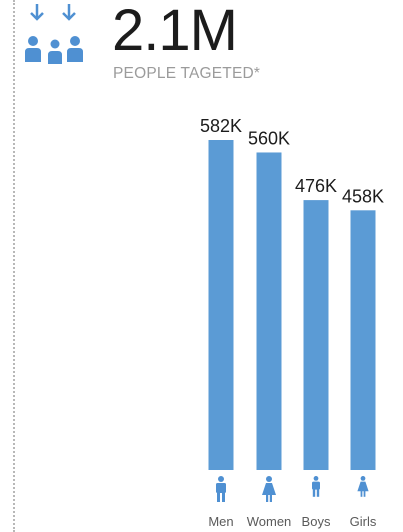 The height and width of the screenshot is (532, 403). I want to click on category-label-men: Men, so click(220, 521).